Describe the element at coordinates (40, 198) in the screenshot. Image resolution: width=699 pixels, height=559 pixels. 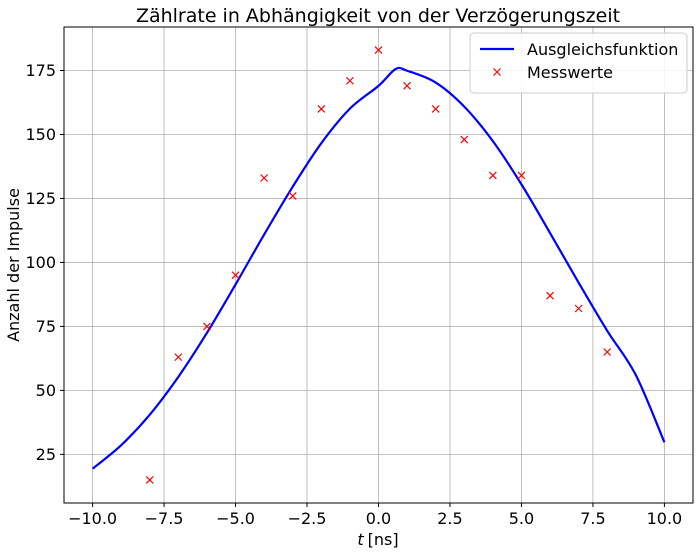
I see `y-tick-label: 125` at that location.